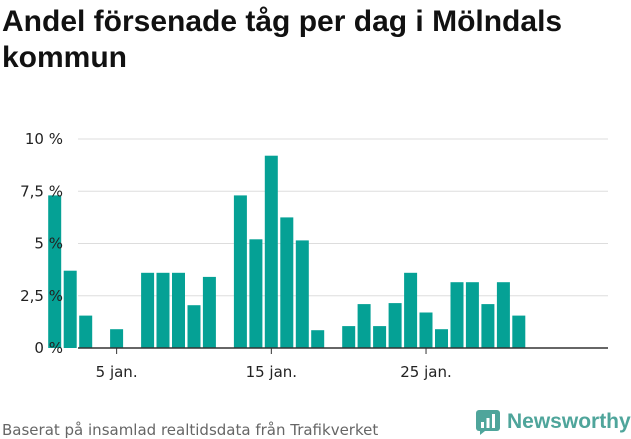 This screenshot has width=631, height=439. Describe the element at coordinates (117, 372) in the screenshot. I see `x-tick-label: 5 jan.` at that location.